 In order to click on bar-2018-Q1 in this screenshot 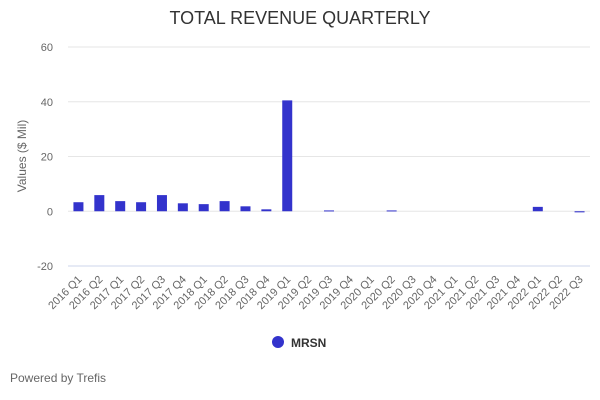, I will do `click(203, 208)`.